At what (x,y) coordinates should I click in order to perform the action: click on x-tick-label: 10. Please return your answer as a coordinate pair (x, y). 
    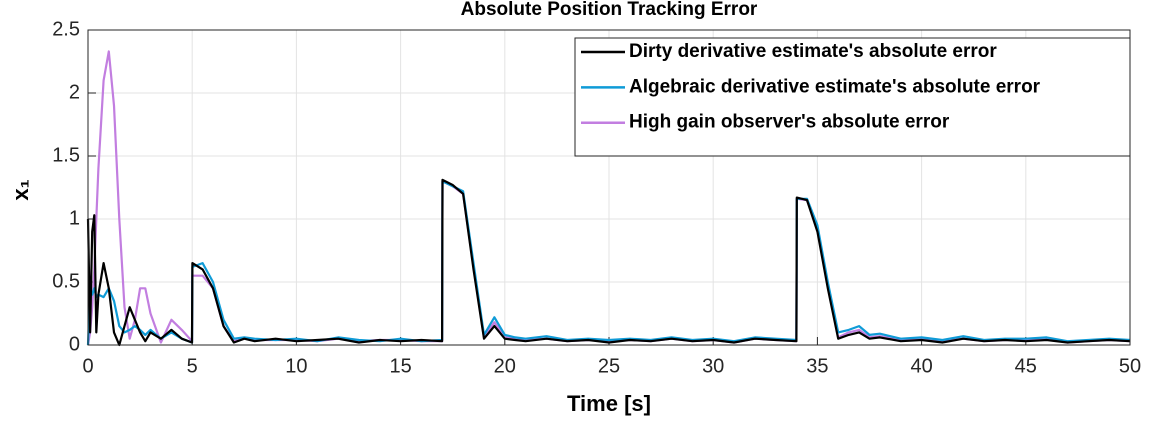
    Looking at the image, I should click on (296, 366).